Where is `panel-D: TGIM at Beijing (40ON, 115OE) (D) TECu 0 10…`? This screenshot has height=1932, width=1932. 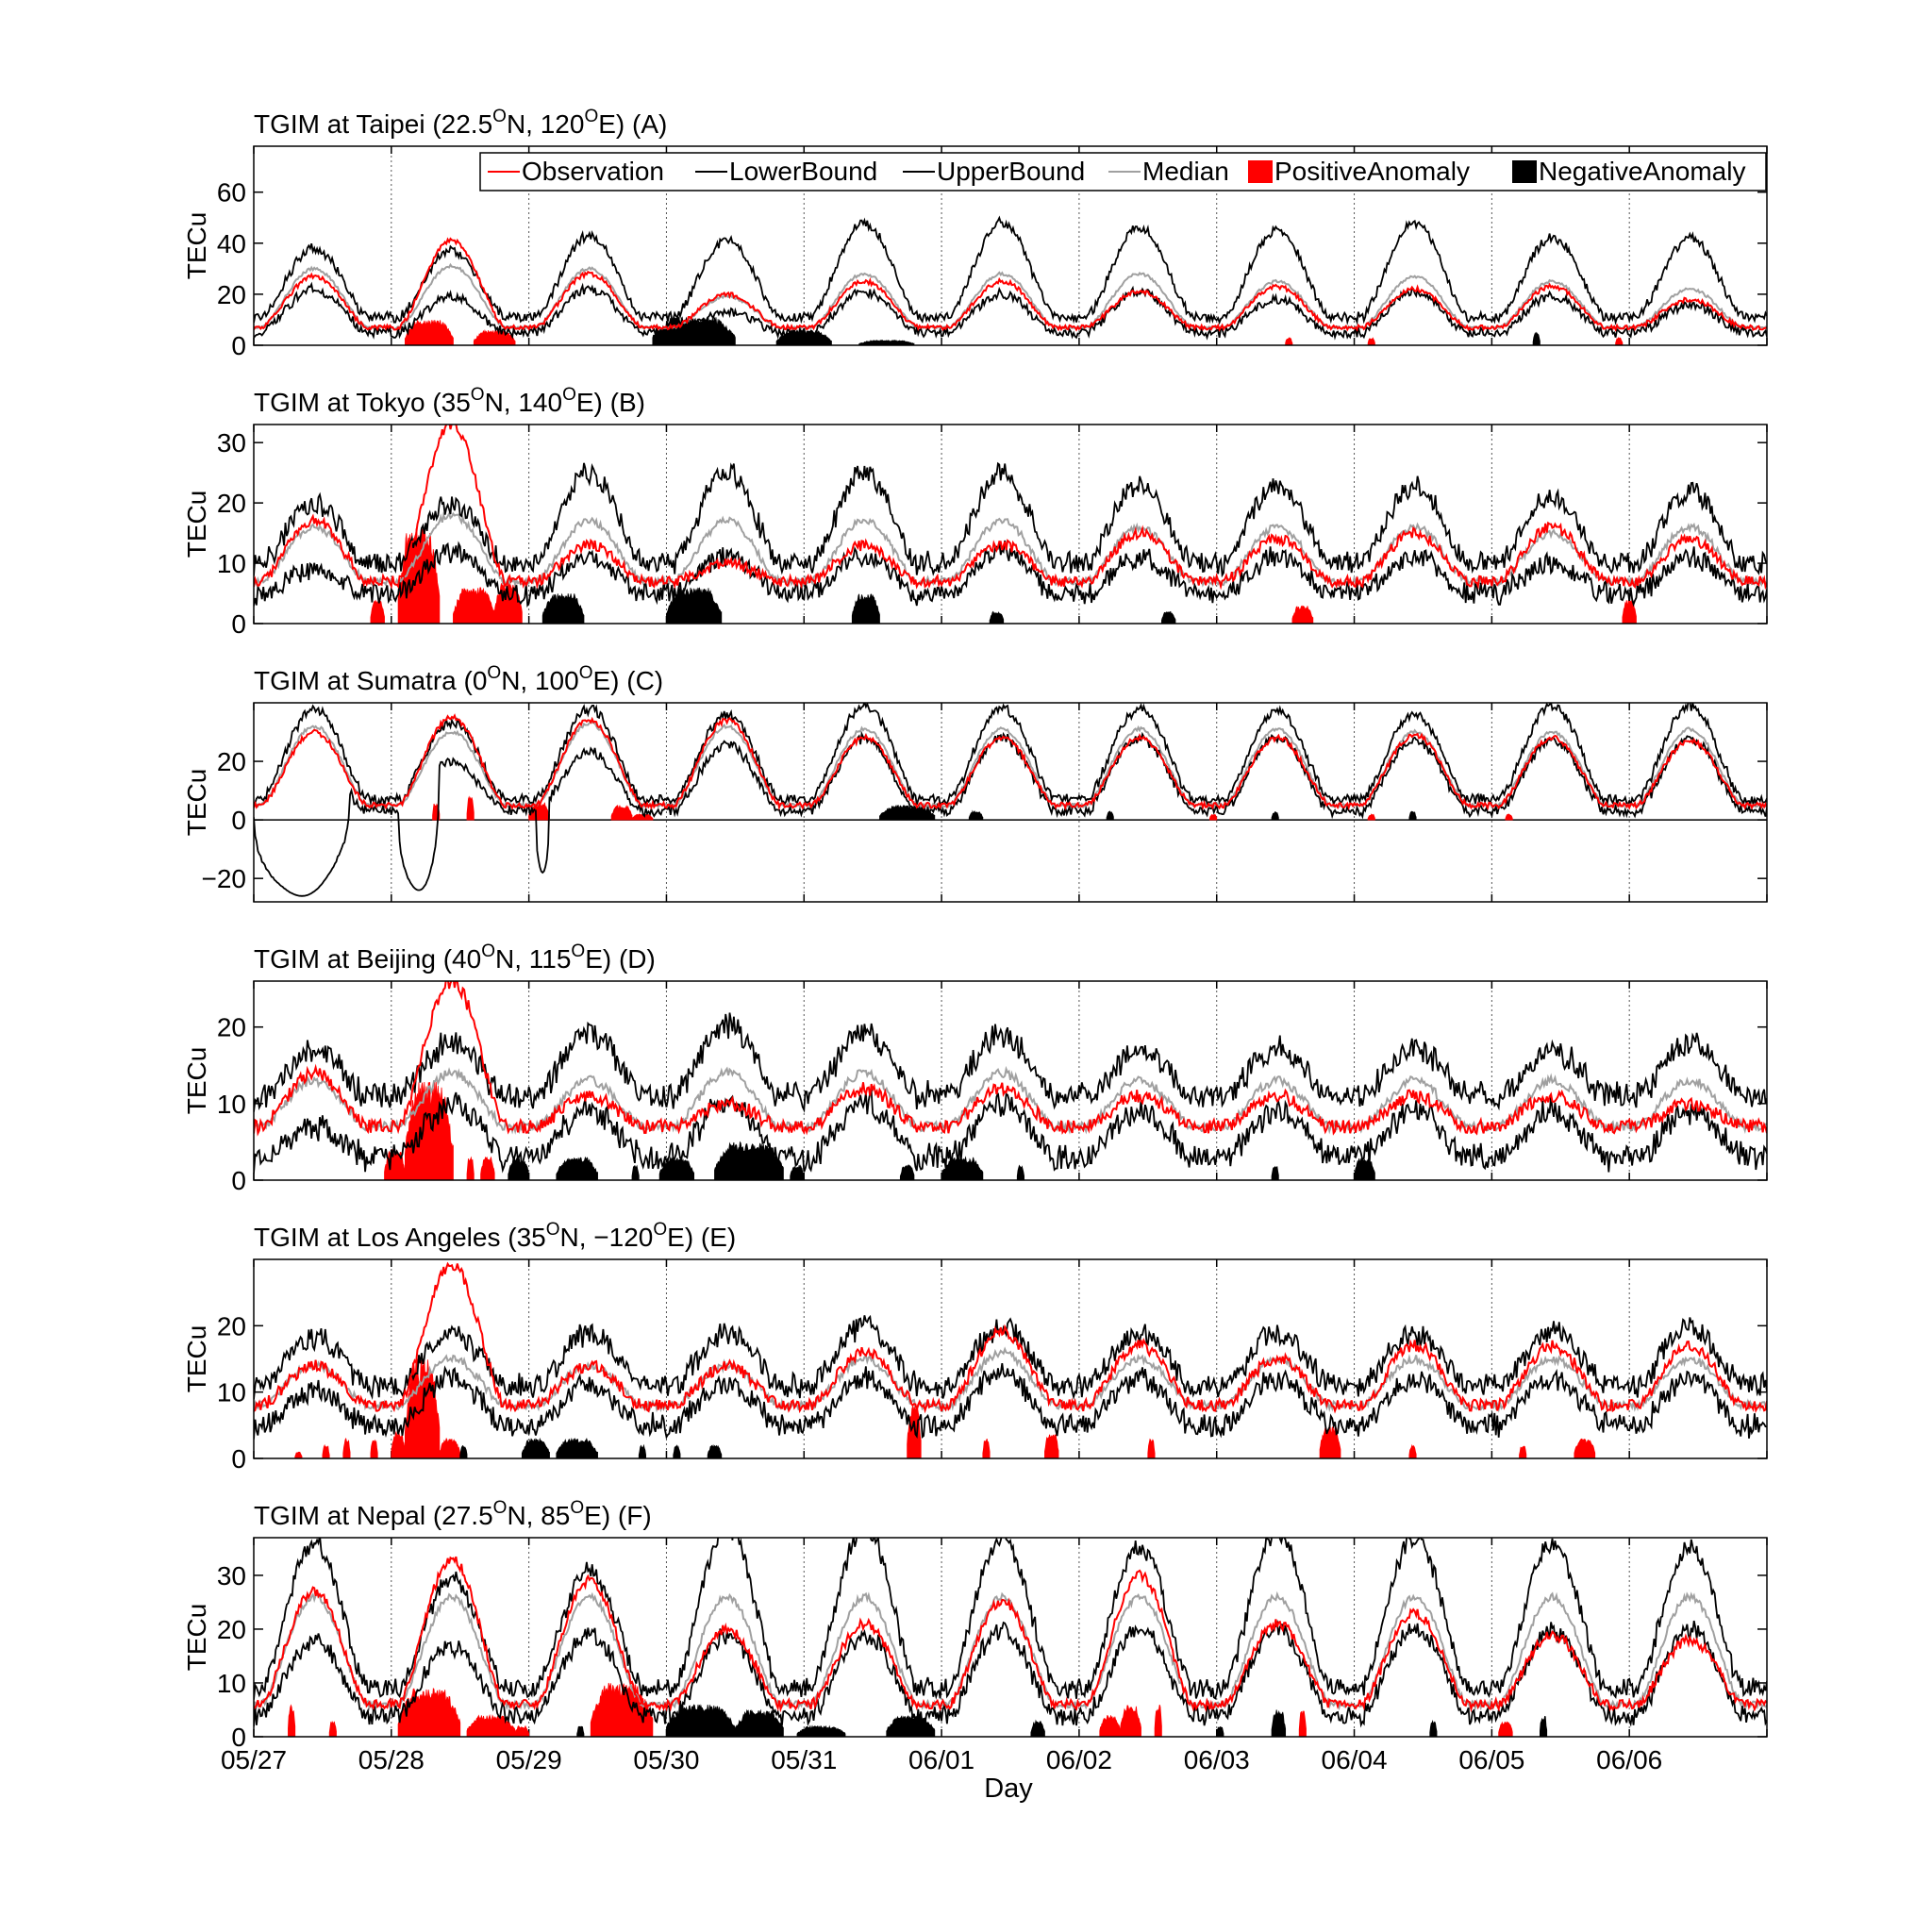
panel-D: TGIM at Beijing (40ON, 115OE) (D) TECu 0 10… is located at coordinates (975, 1068).